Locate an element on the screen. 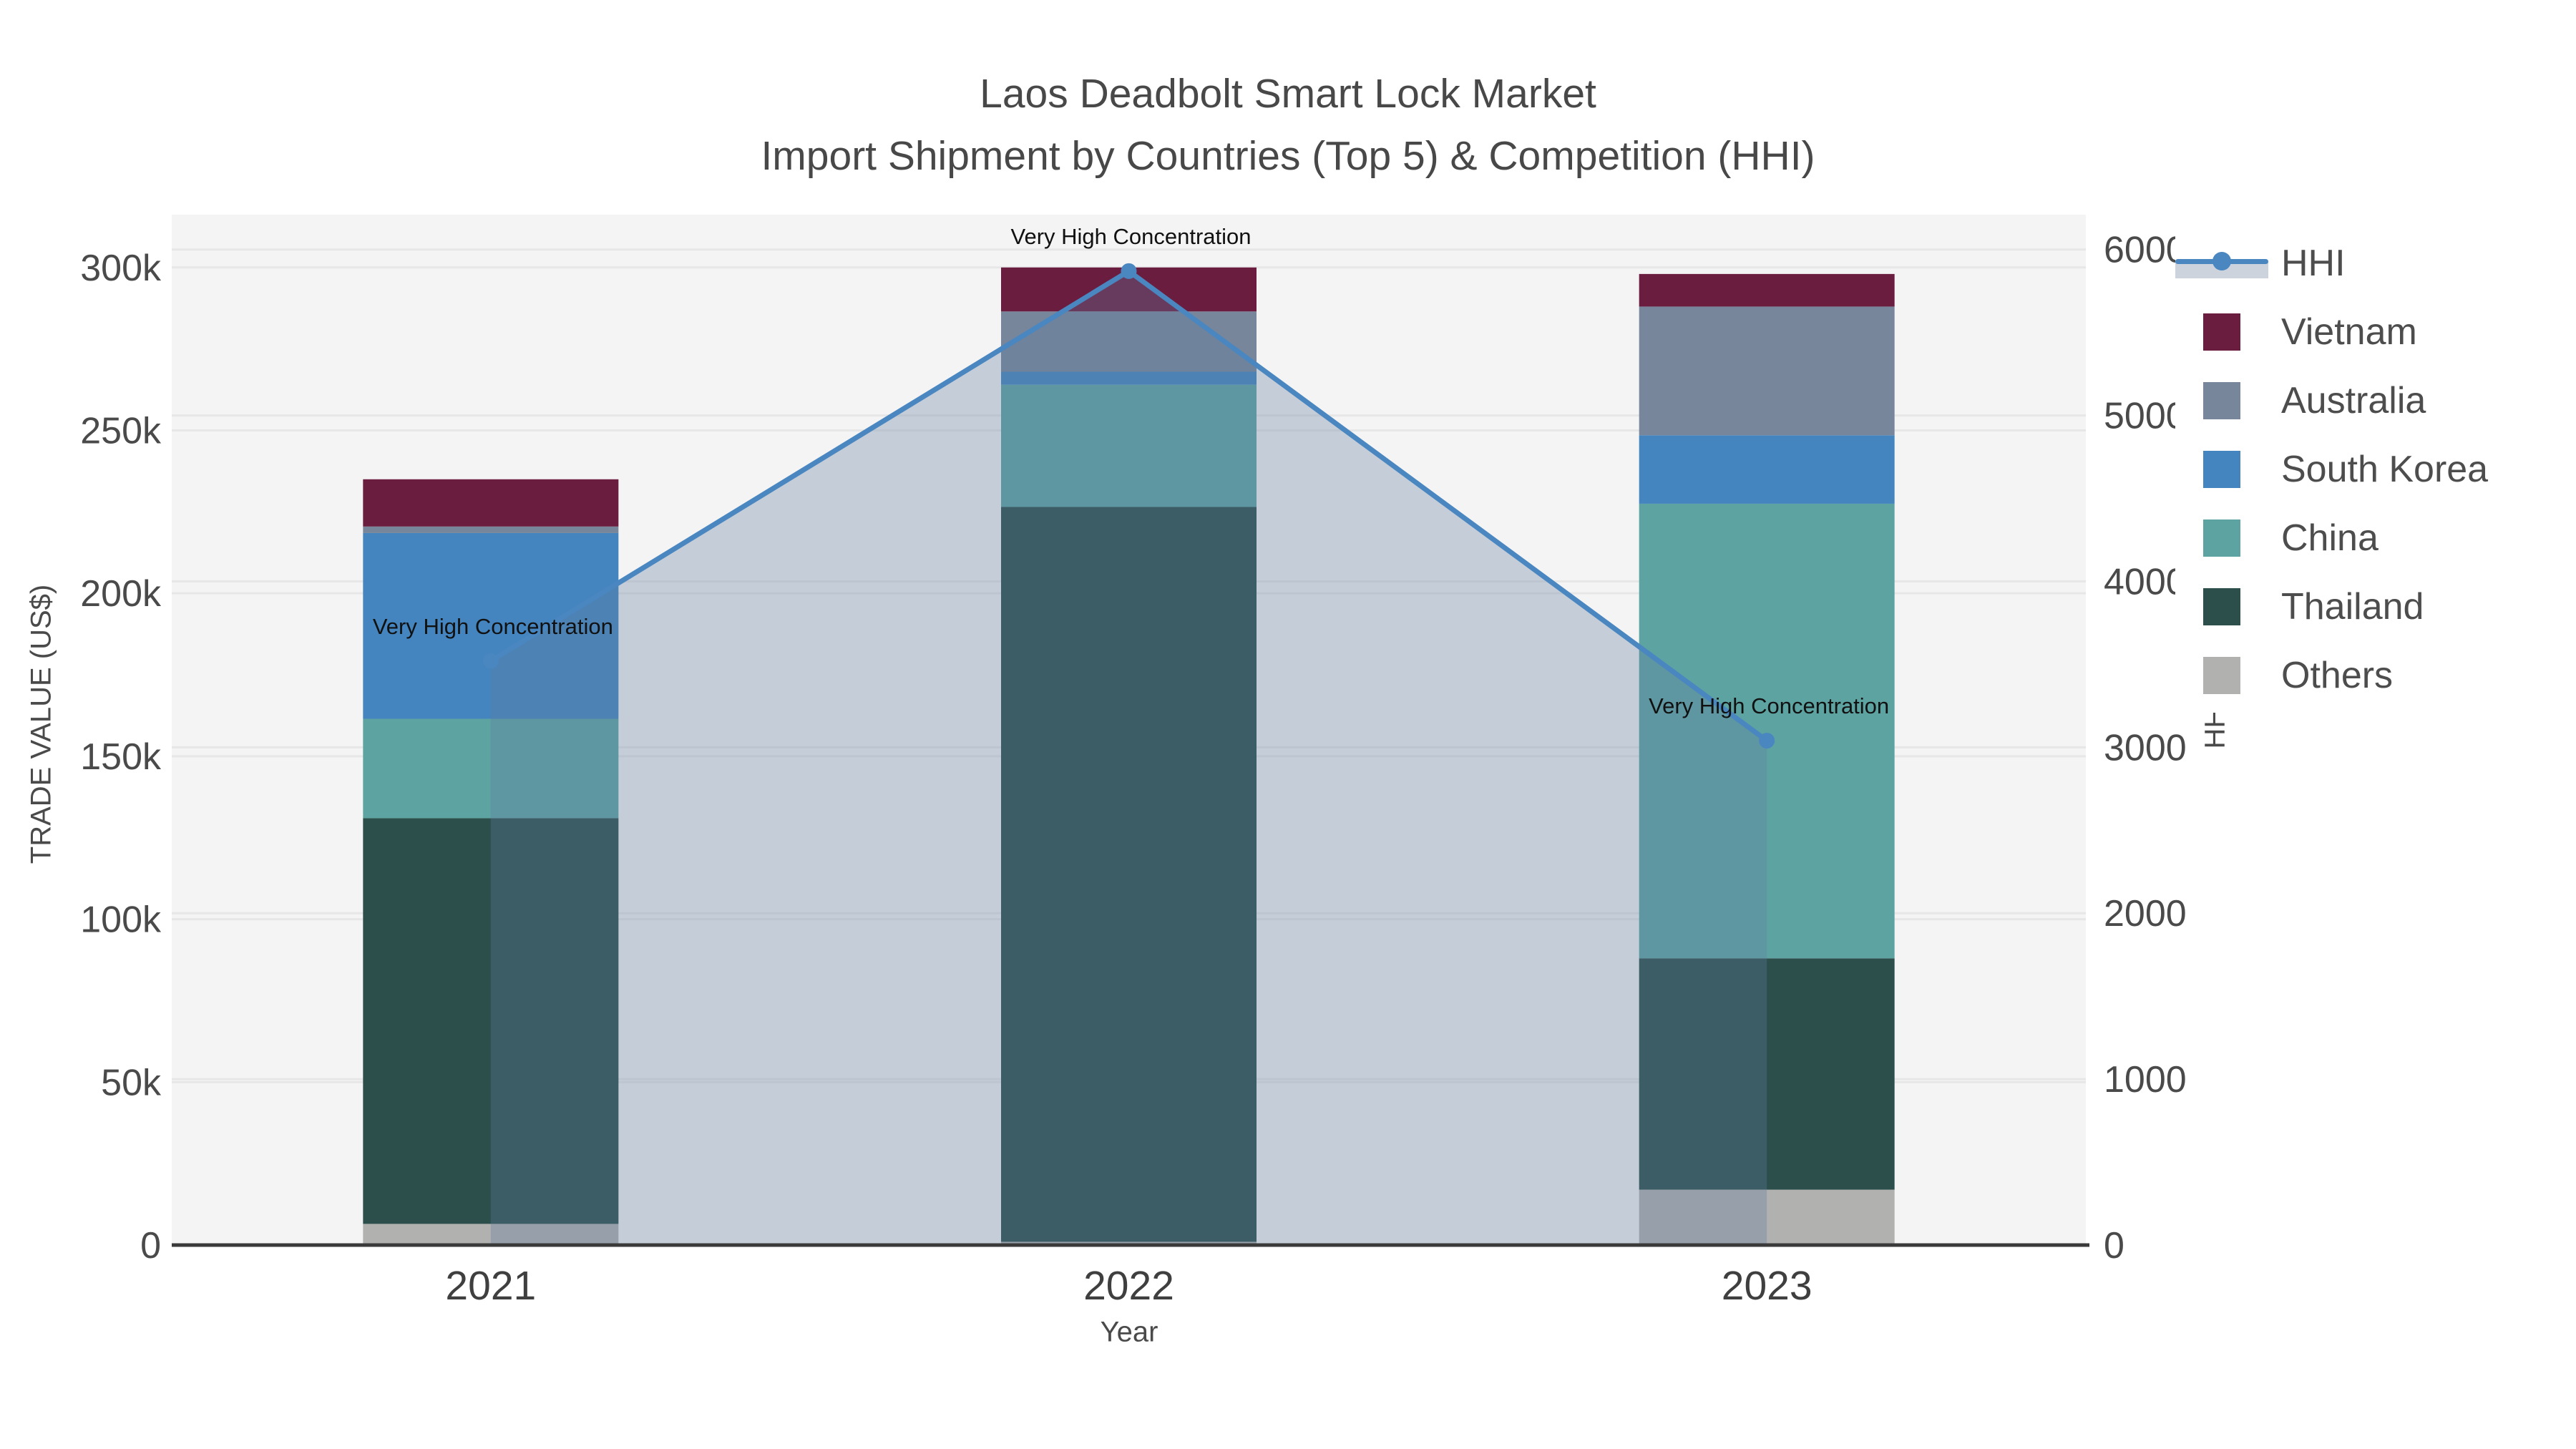 This screenshot has height=1449, width=2576. left-tick-label: 200k is located at coordinates (121, 594).